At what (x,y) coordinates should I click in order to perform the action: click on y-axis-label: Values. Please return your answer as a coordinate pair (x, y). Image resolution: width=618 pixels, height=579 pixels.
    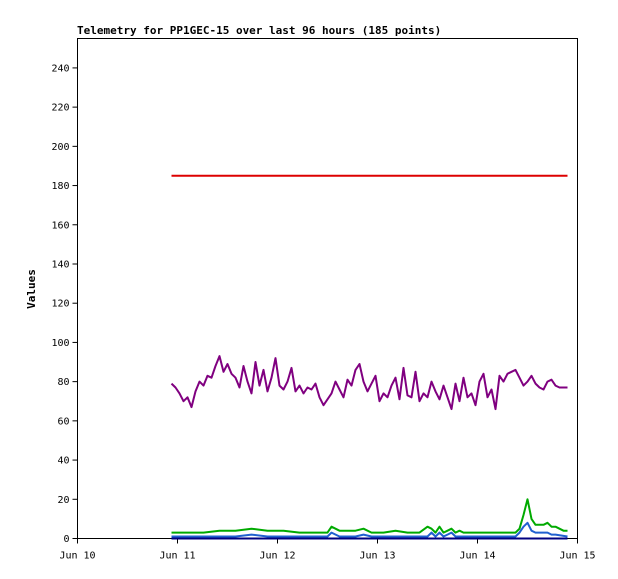
    Looking at the image, I should click on (31, 289).